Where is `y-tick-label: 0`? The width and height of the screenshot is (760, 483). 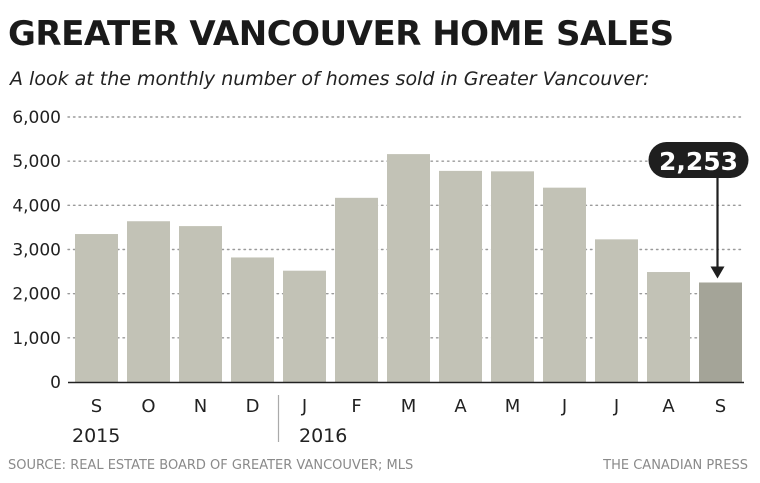 y-tick-label: 0 is located at coordinates (55, 383).